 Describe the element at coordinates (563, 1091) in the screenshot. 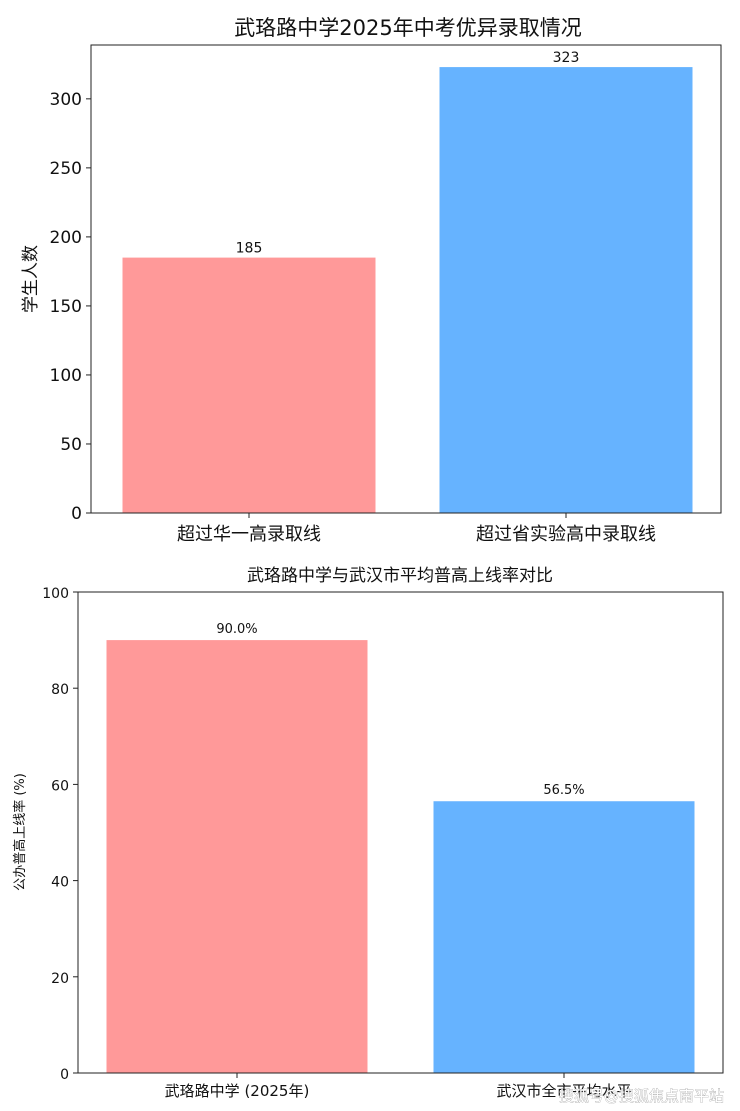

I see `chart2-x-tick-label: 武汉市全市平均水平` at that location.